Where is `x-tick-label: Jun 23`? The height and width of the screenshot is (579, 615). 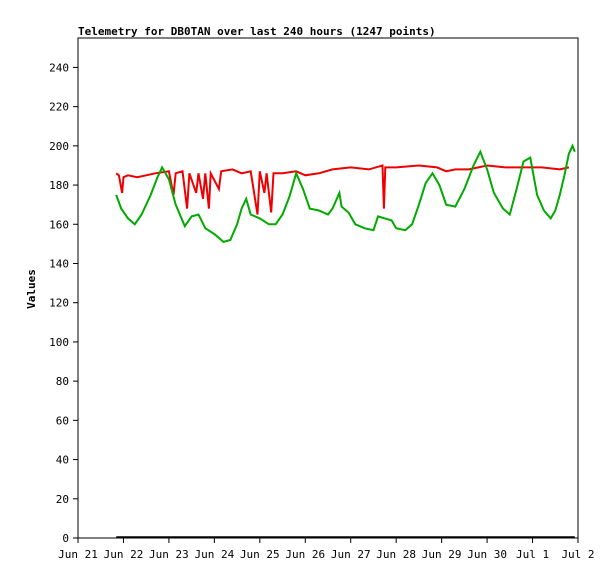
x-tick-label: Jun 23 is located at coordinates (169, 554).